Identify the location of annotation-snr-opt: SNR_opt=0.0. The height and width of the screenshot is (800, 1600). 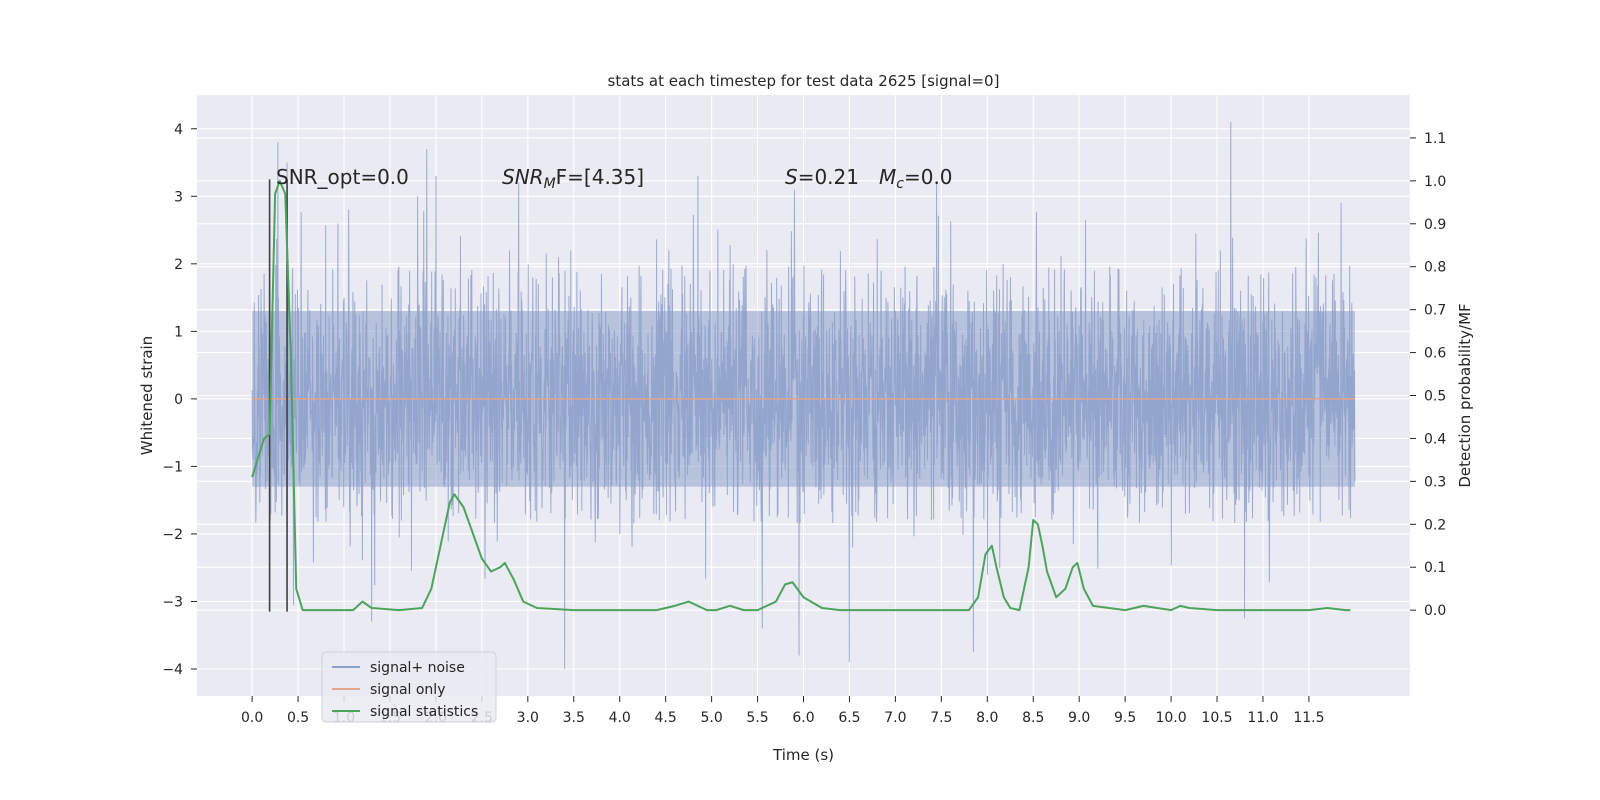
(342, 177).